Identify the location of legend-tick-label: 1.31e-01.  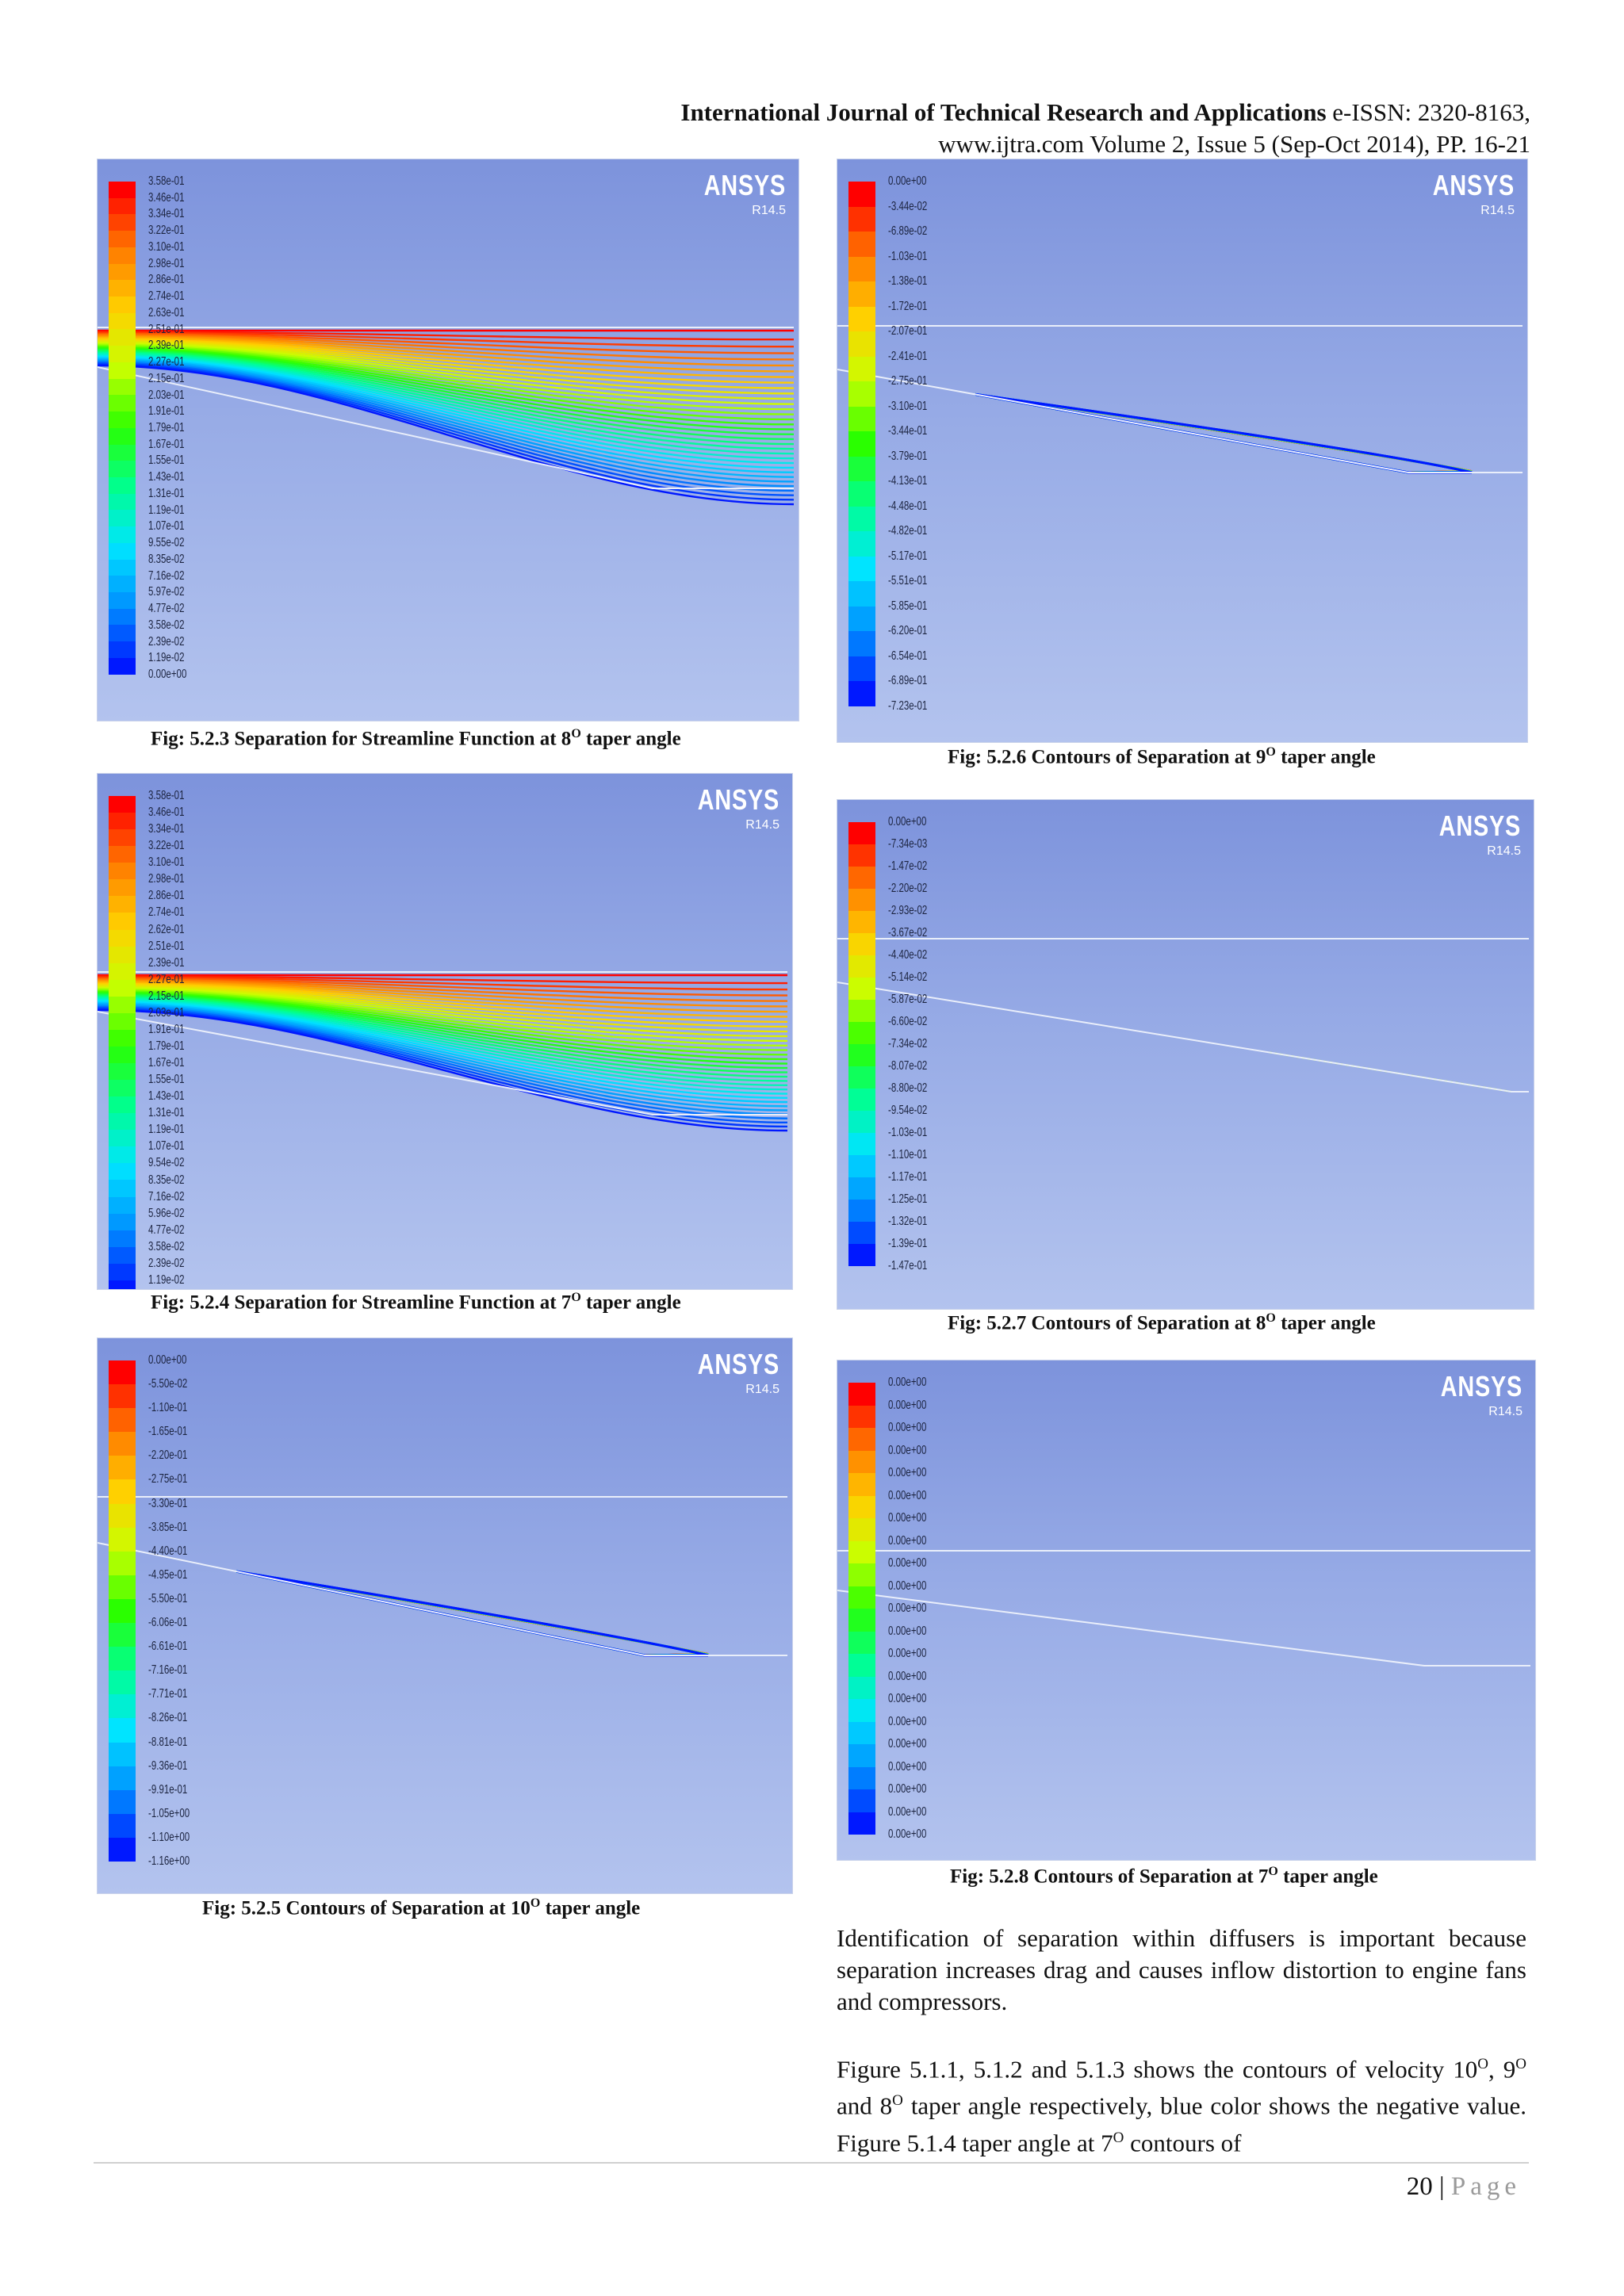
(166, 1113).